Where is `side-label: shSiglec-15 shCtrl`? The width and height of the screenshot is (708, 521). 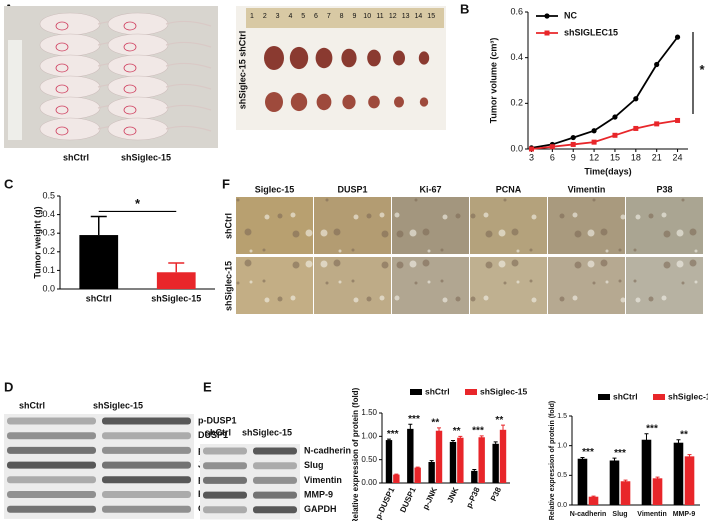
side-label: shSiglec-15 shCtrl is located at coordinates (242, 70).